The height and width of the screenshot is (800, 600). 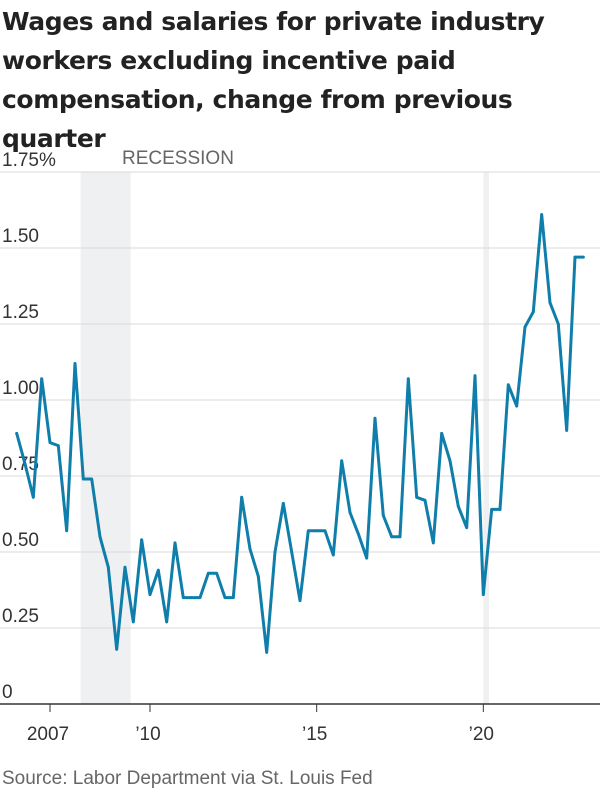 I want to click on x-tick-label: 2007, so click(x=48, y=734).